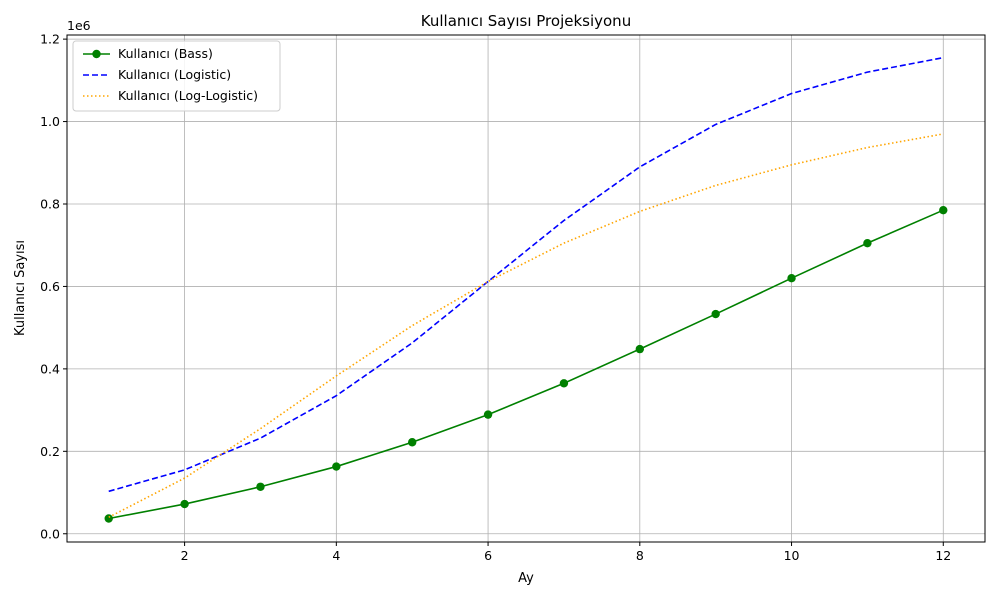 This screenshot has height=604, width=1000. Describe the element at coordinates (943, 555) in the screenshot. I see `x-tick-label: 12` at that location.